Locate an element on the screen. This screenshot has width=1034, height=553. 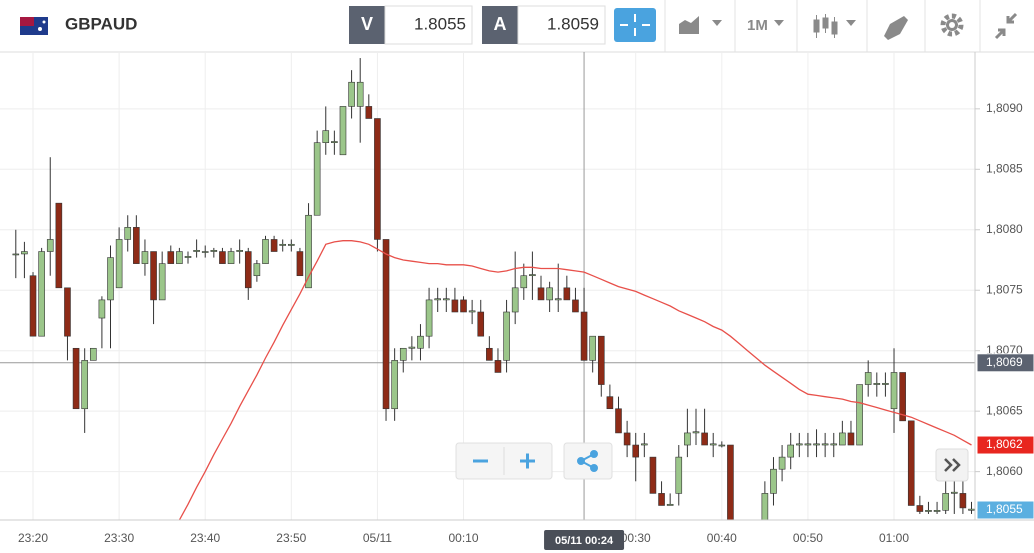
symbol: GBPAUD is located at coordinates (101, 23).